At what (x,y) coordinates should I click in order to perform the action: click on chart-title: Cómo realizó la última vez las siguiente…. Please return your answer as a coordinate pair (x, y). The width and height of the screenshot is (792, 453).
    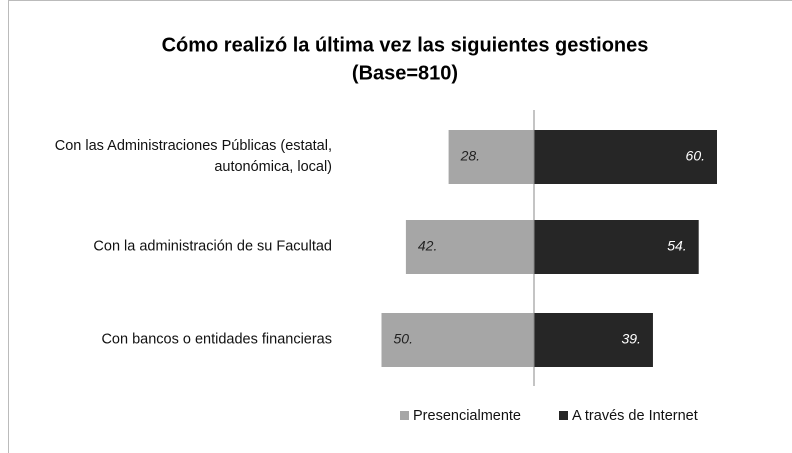
    Looking at the image, I should click on (405, 45).